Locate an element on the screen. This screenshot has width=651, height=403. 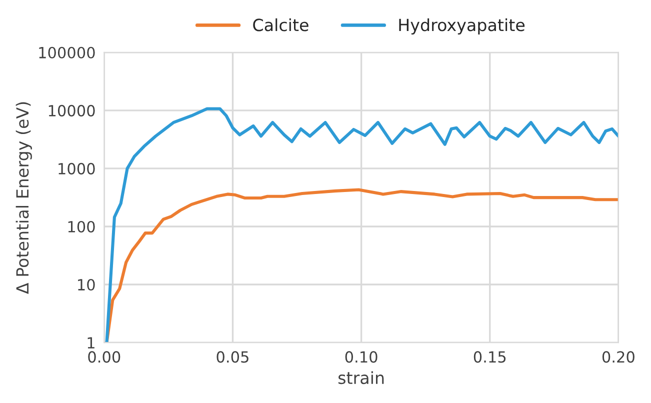
y-tick-label: 1 is located at coordinates (91, 342).